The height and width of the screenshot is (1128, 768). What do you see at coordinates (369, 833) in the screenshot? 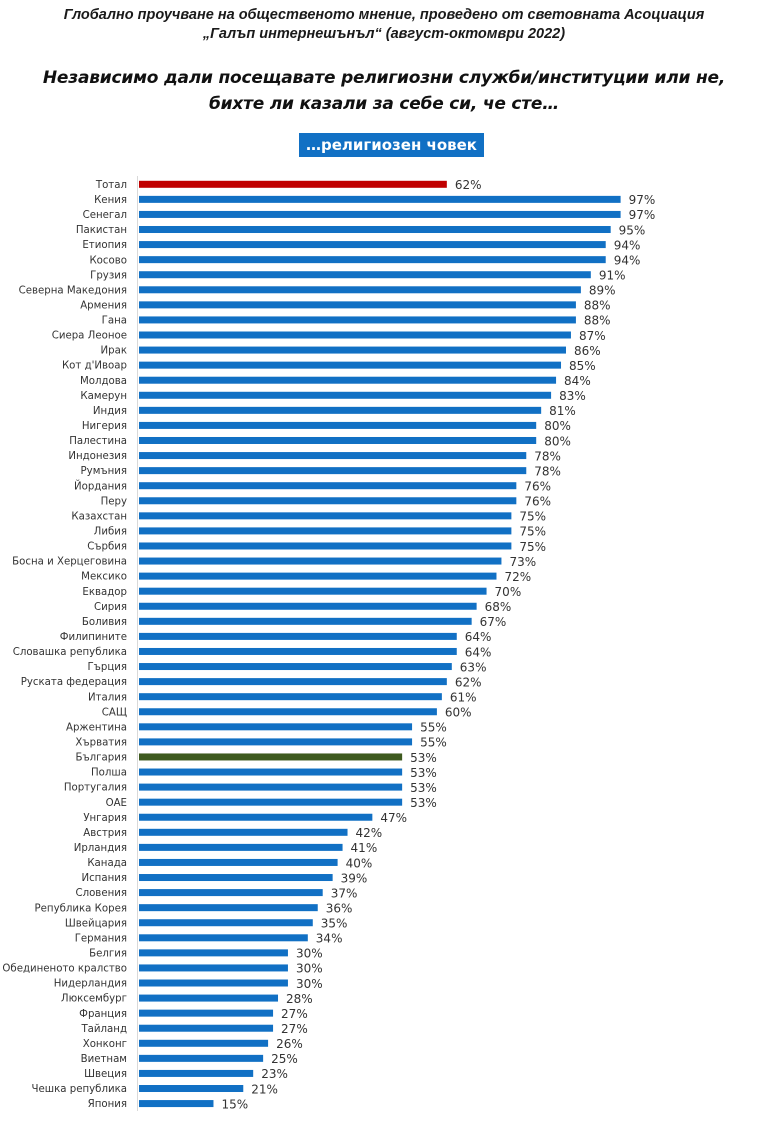
I see `value-label: 42%` at bounding box center [369, 833].